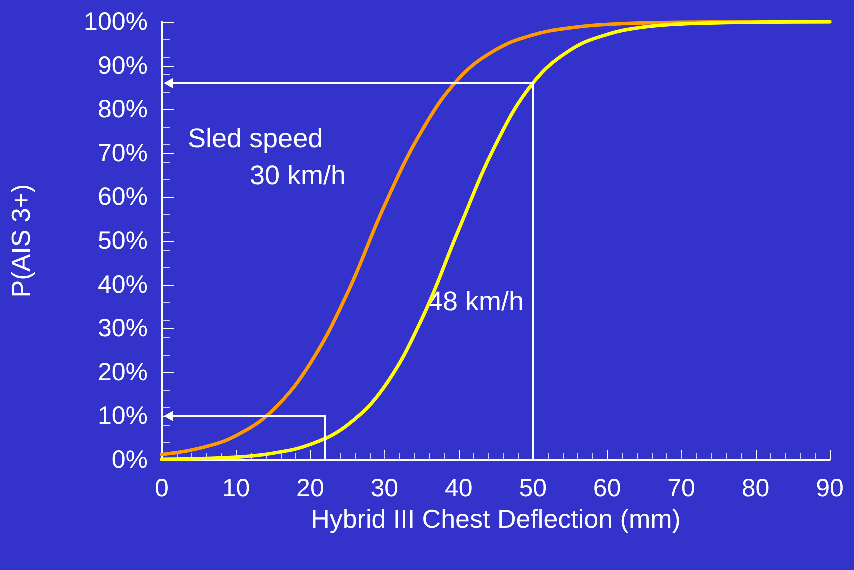  I want to click on x-tick-label: 80, so click(756, 488).